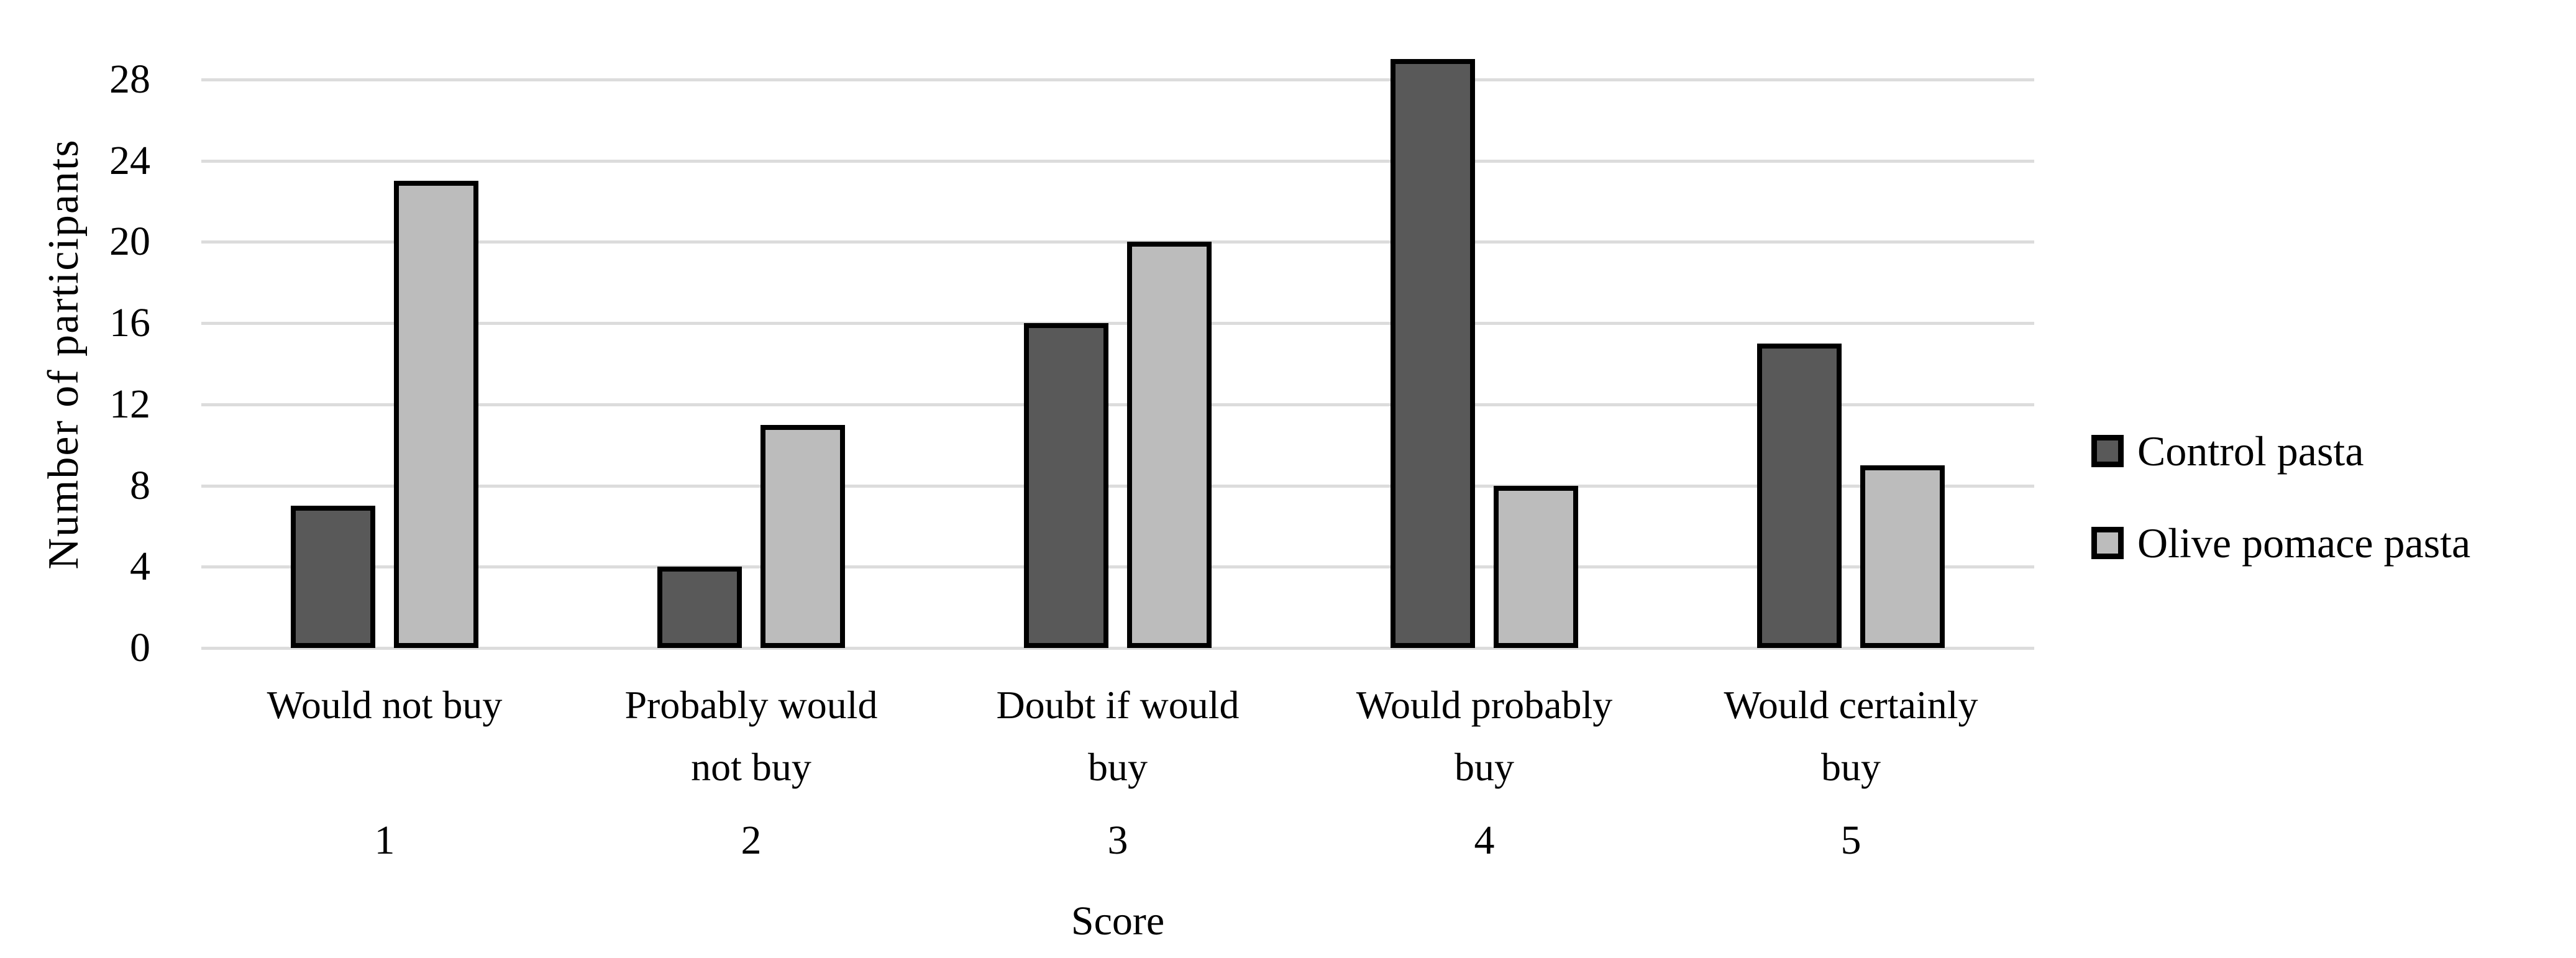 The width and height of the screenshot is (2576, 958). Describe the element at coordinates (1118, 921) in the screenshot. I see `x-axis-title: Score` at that location.